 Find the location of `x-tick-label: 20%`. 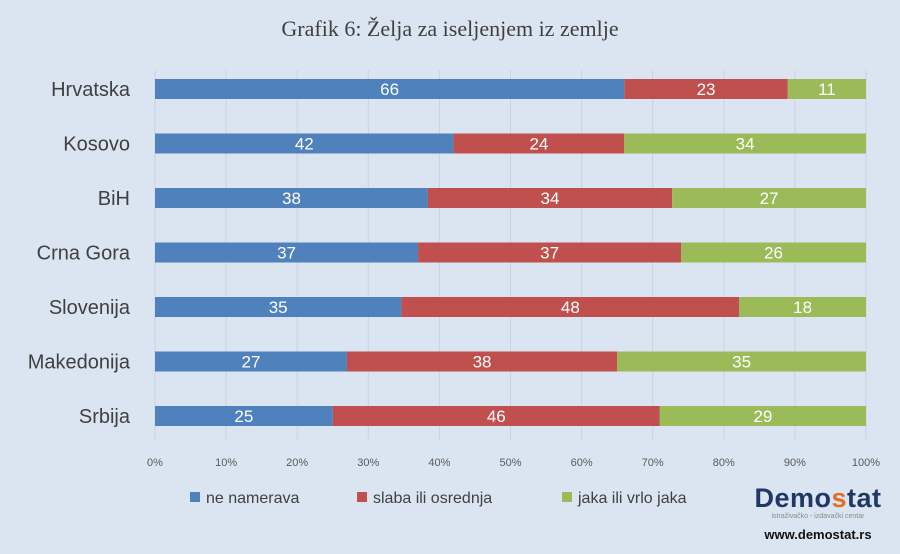

x-tick-label: 20% is located at coordinates (297, 463).